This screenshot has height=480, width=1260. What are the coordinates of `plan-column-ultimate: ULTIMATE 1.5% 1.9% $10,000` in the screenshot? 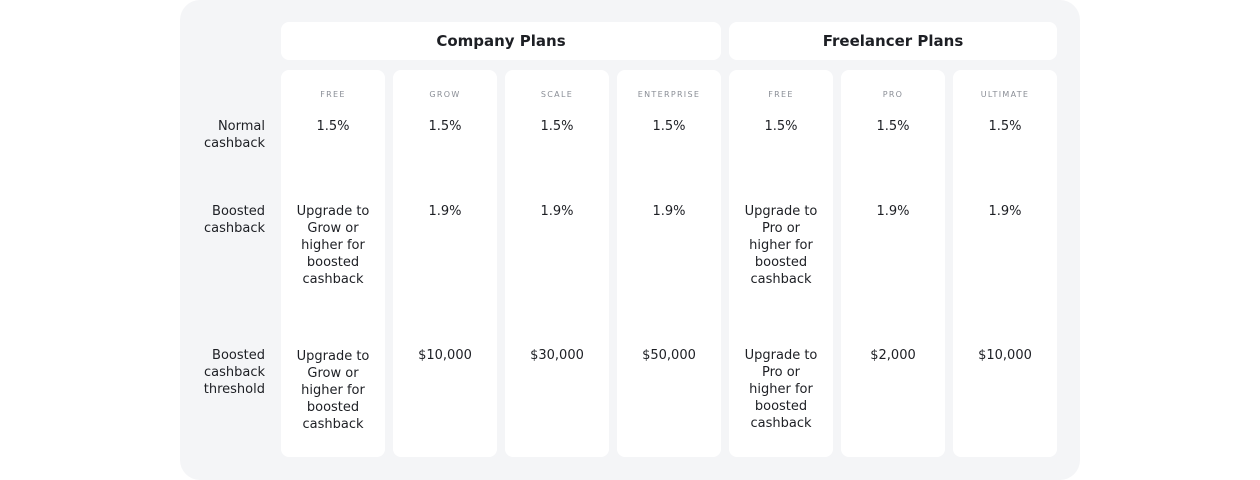 It's located at (1005, 263).